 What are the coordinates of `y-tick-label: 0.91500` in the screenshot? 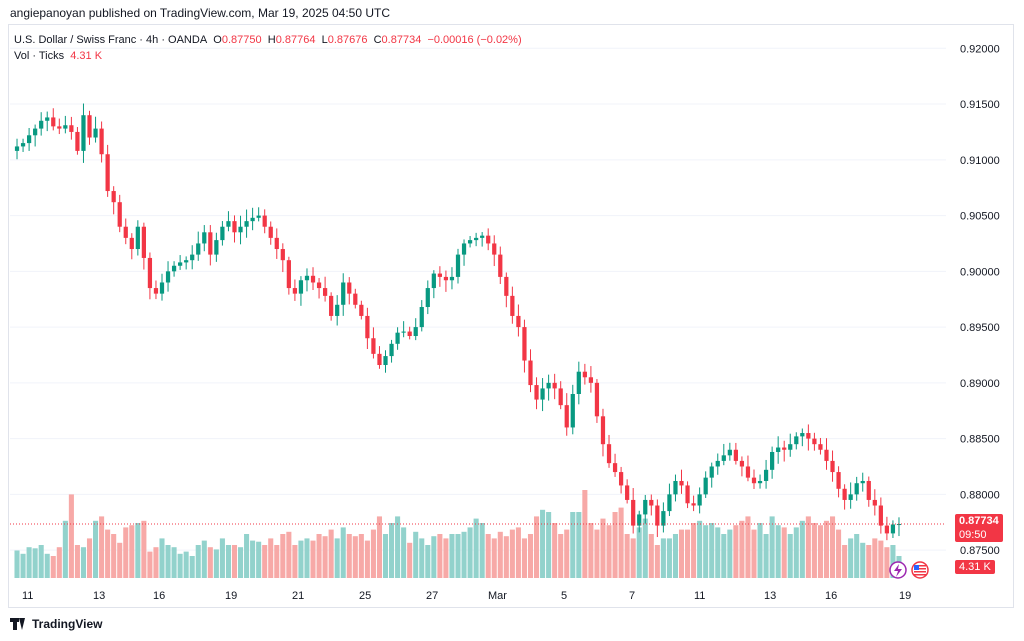 It's located at (980, 105).